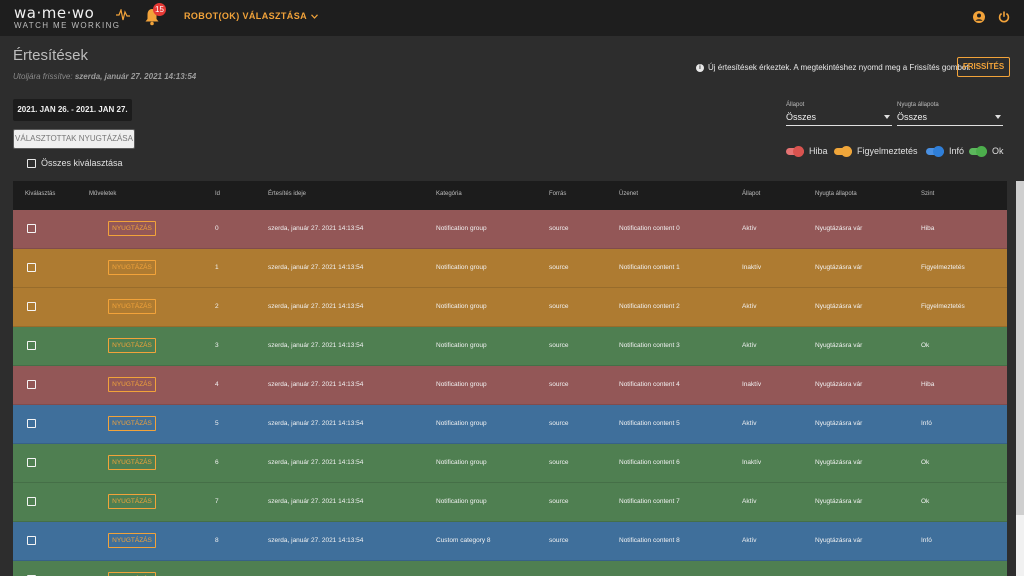 Image resolution: width=1024 pixels, height=576 pixels. I want to click on legend-label: Hiba, so click(818, 151).